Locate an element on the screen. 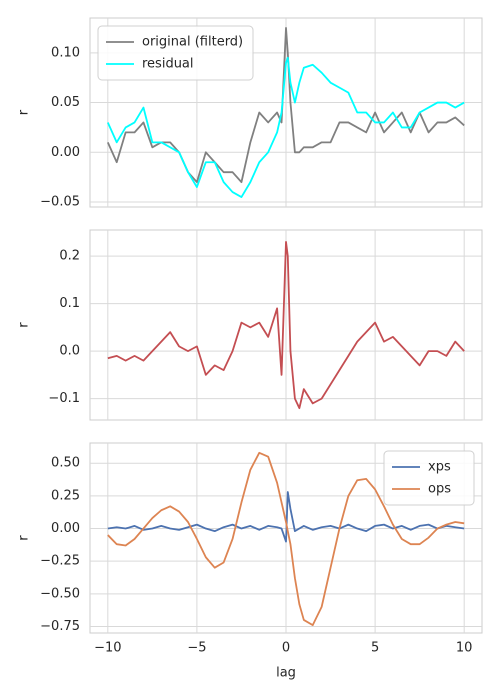  y-tick-label: 0.0 is located at coordinates (69, 351).